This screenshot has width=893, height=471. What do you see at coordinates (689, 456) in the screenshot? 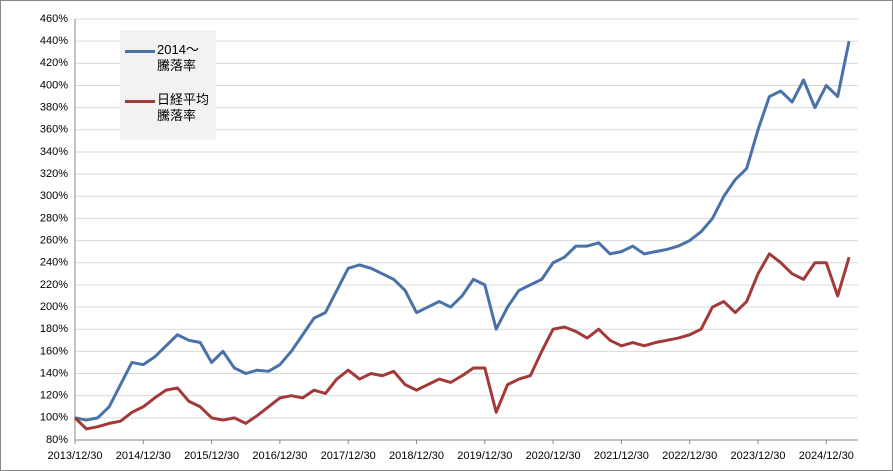
I see `x-tick-label: 2022/12/30` at bounding box center [689, 456].